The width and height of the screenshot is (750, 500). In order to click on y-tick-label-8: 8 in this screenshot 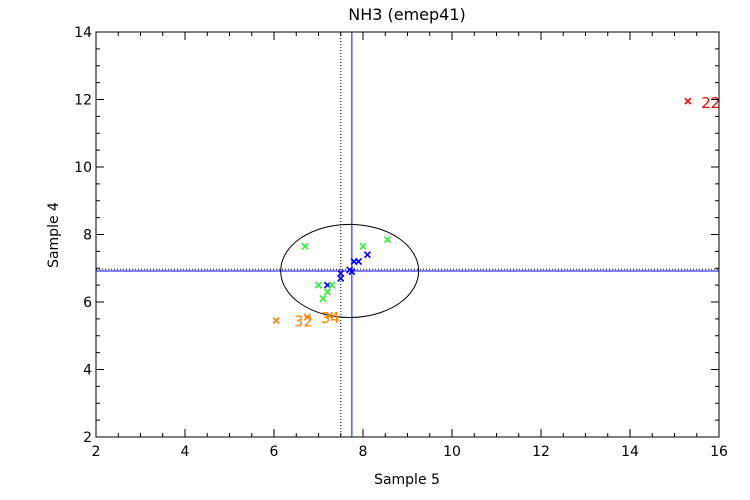, I will do `click(87, 236)`.